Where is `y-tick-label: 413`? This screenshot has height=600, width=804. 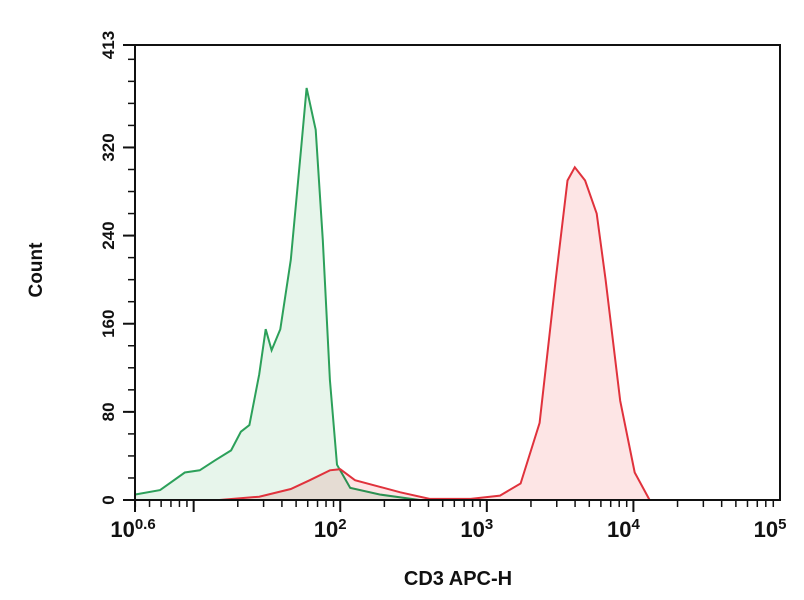 y-tick-label: 413 is located at coordinates (108, 45).